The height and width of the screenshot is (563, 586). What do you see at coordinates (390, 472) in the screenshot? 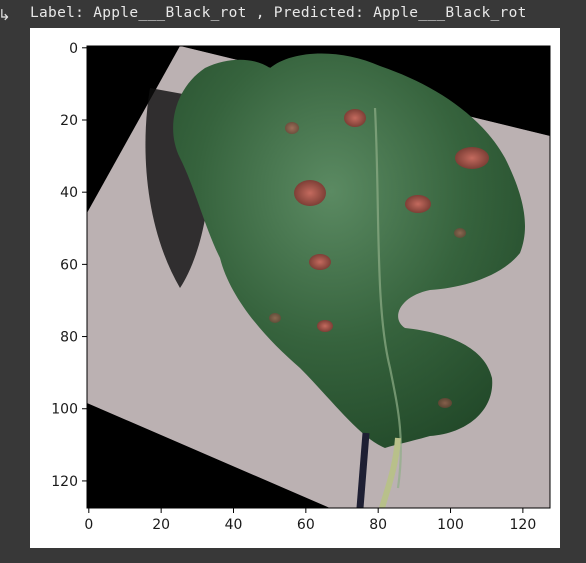
I see `leaf-stem` at bounding box center [390, 472].